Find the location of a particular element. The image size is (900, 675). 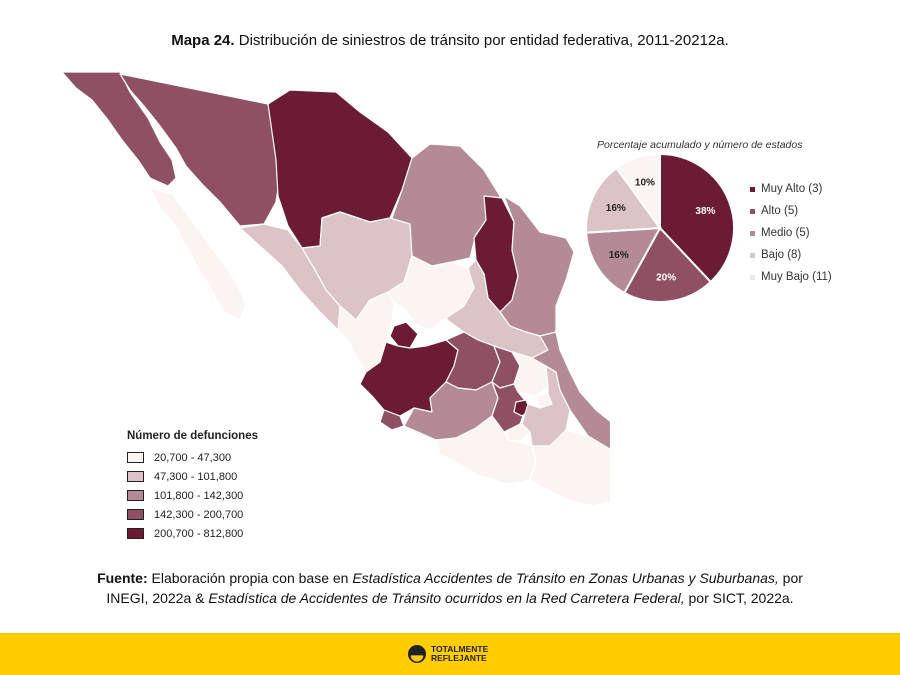

pie-caption: Porcentaje acumulado y número de estados is located at coordinates (700, 145).